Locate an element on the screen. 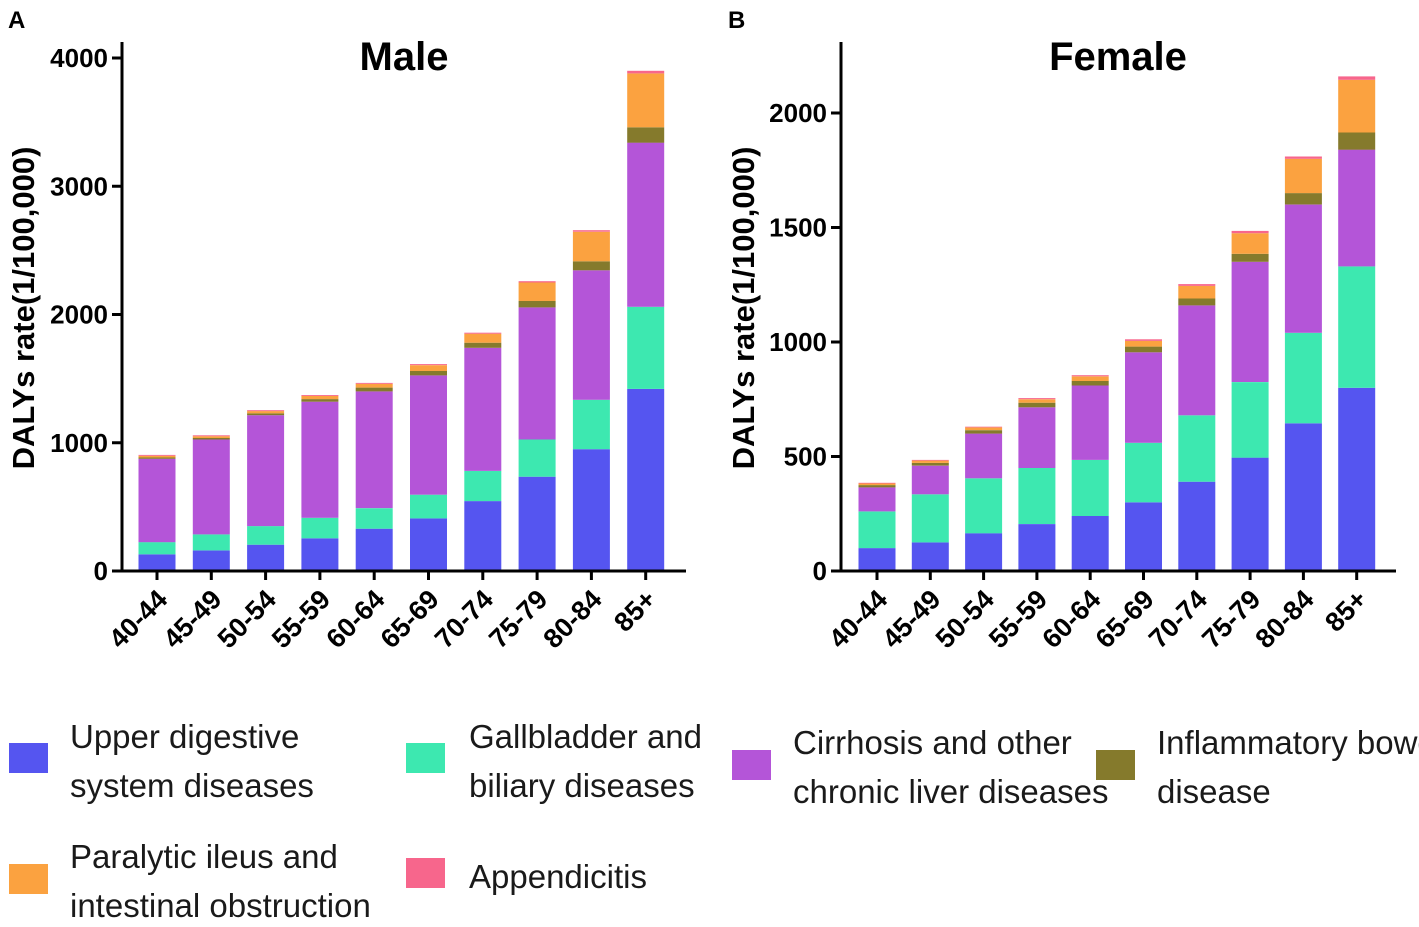 Image resolution: width=1419 pixels, height=927 pixels. male-bar-40-44-inflammatory-bowel-disease is located at coordinates (157, 458).